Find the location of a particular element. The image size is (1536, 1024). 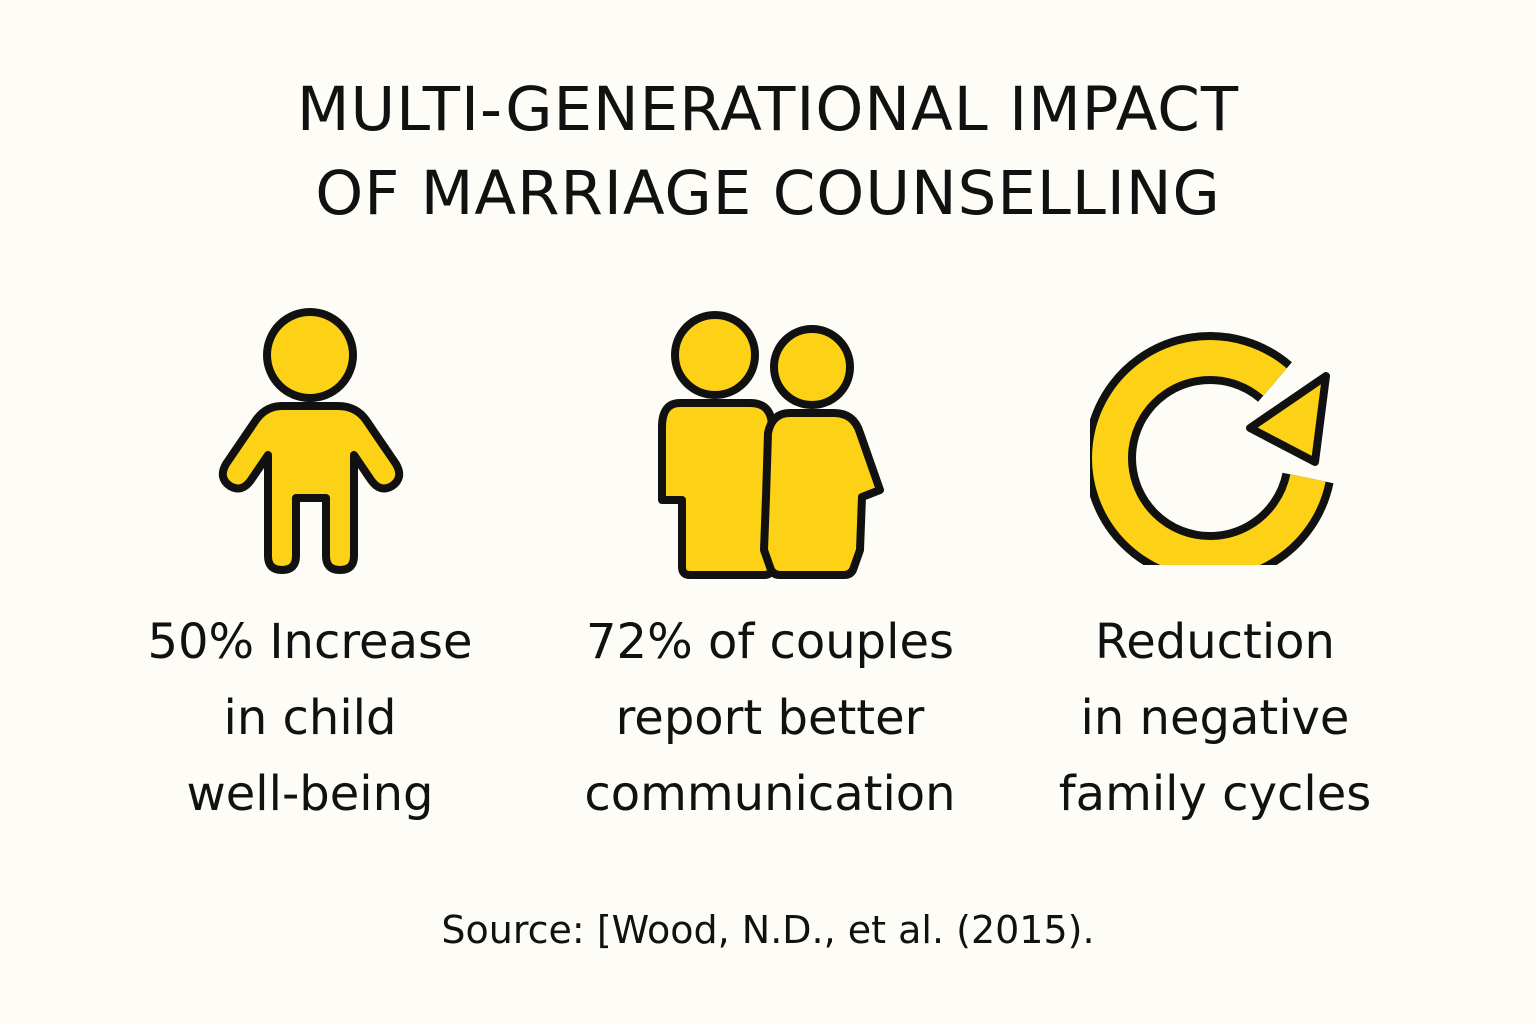

cycle-arrow-icon is located at coordinates (1215, 447).